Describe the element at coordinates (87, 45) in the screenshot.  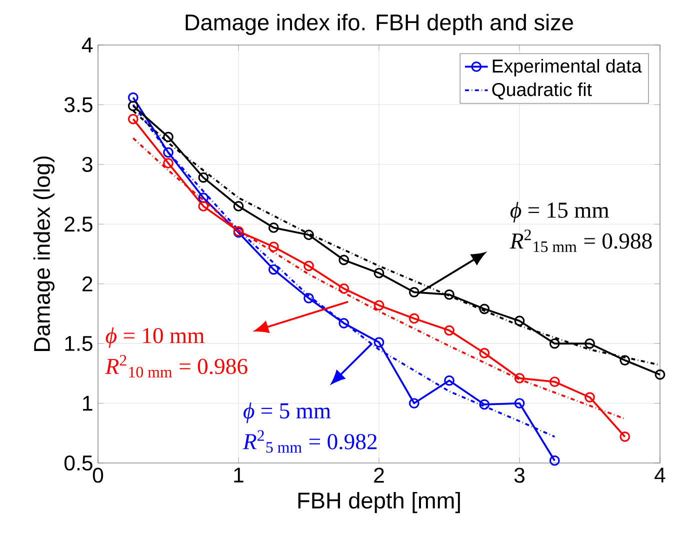
I see `y-tick-label: 4` at that location.